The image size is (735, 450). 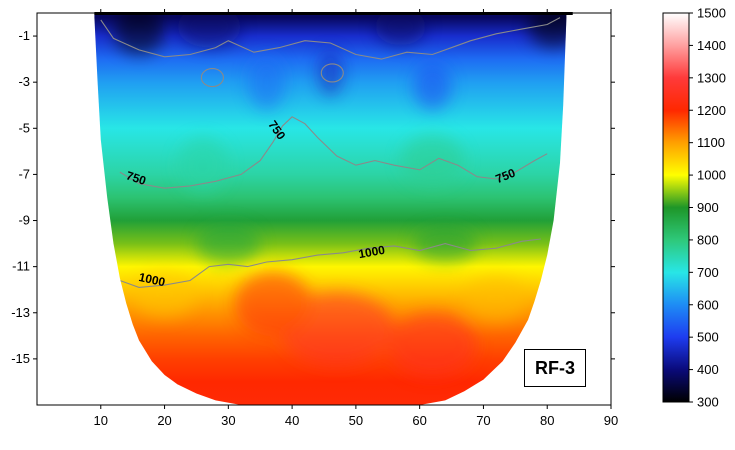 What do you see at coordinates (24, 35) in the screenshot?
I see `y-tick-label: -1` at bounding box center [24, 35].